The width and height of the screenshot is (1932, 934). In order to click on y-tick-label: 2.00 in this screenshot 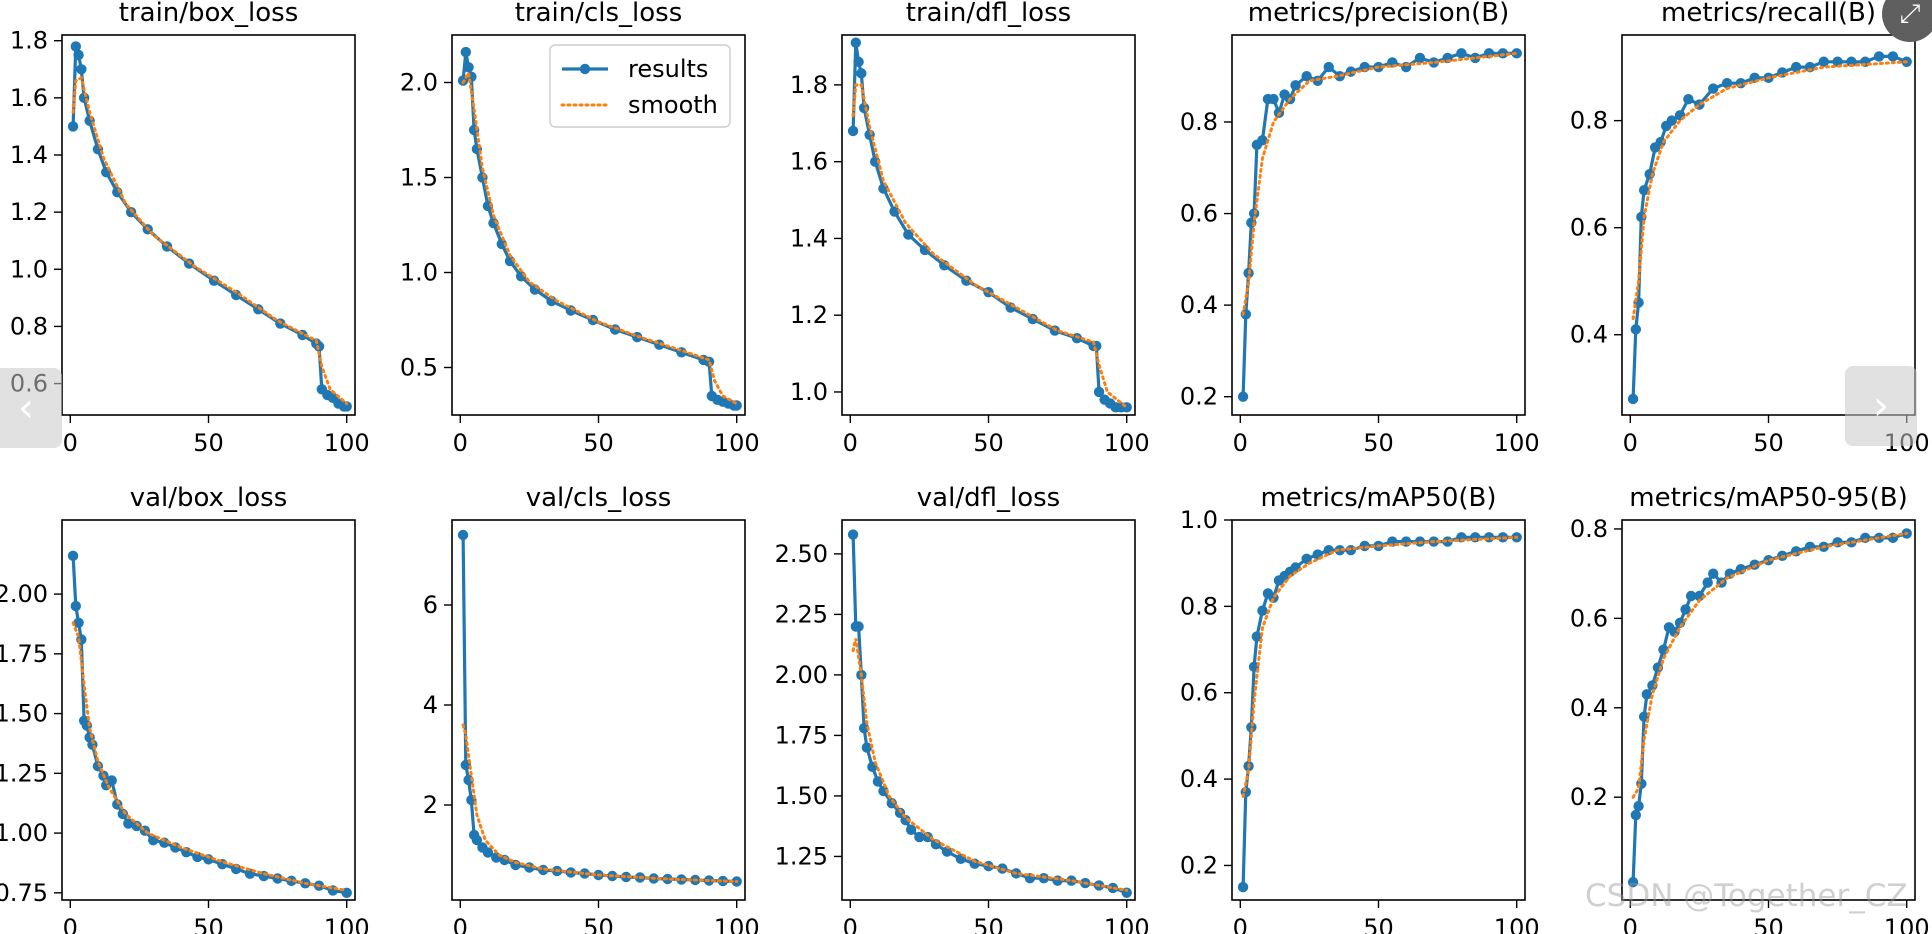, I will do `click(24, 594)`.